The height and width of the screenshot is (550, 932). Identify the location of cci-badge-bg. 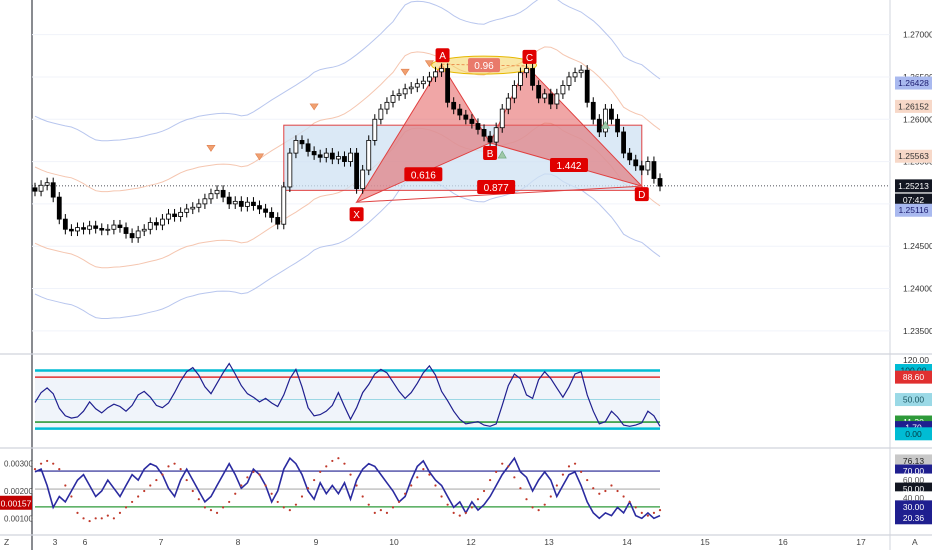
(913, 507).